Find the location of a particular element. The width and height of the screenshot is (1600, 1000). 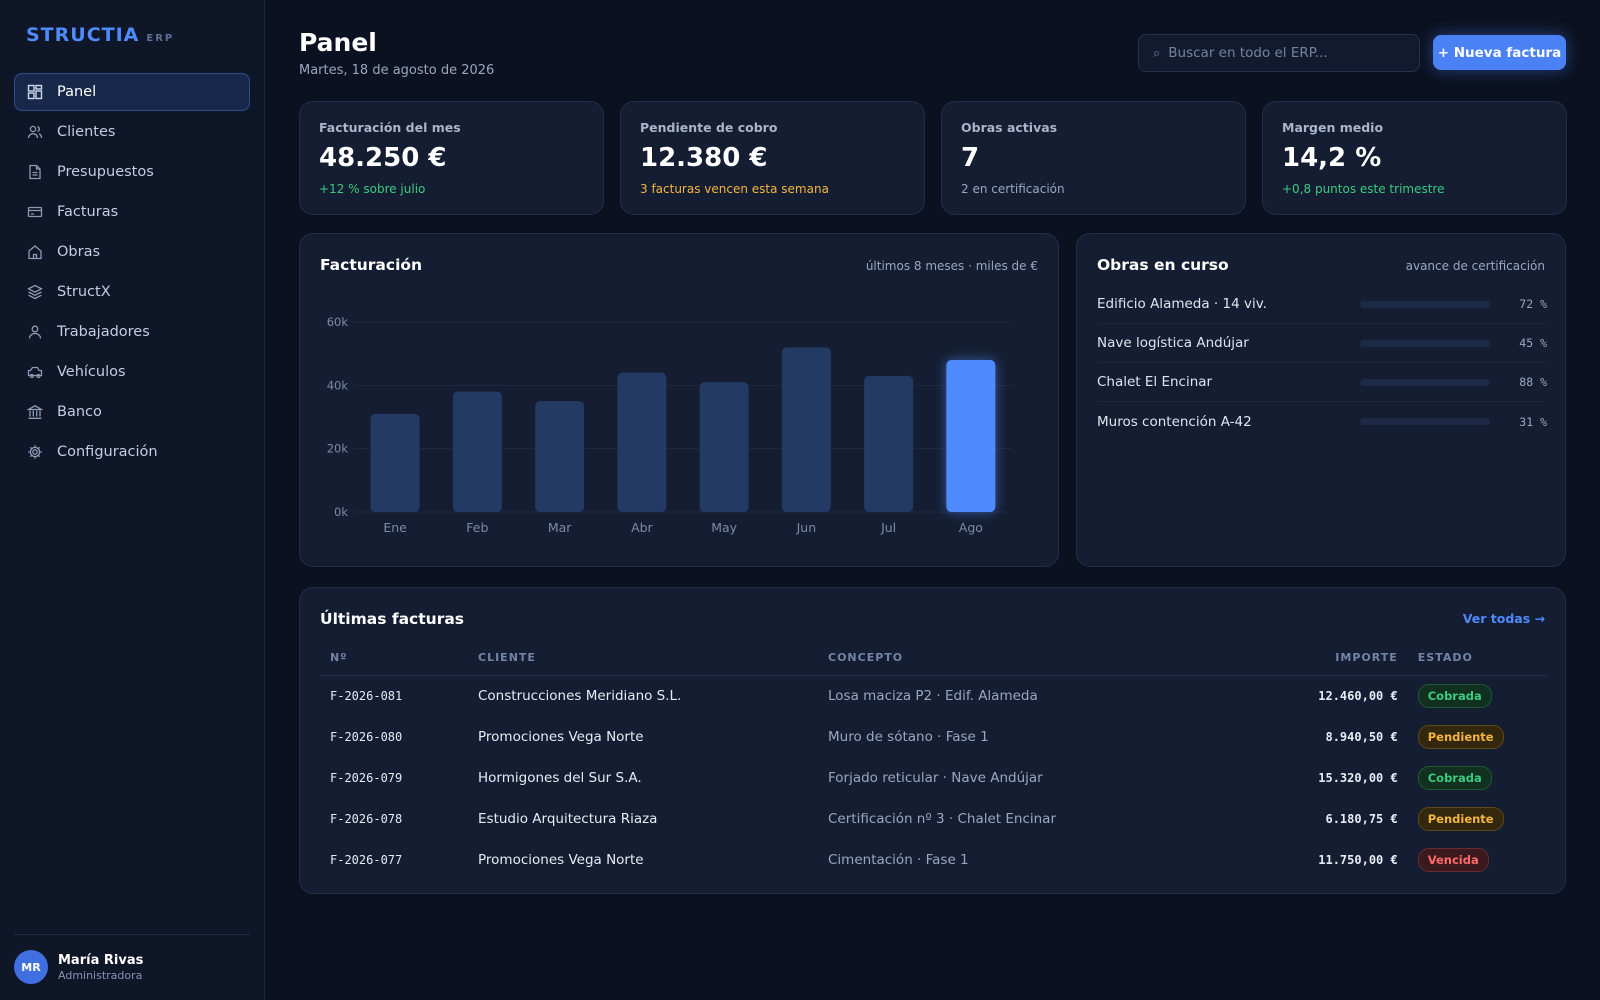

column-header-concept: CONCEPTO is located at coordinates (1048, 658).